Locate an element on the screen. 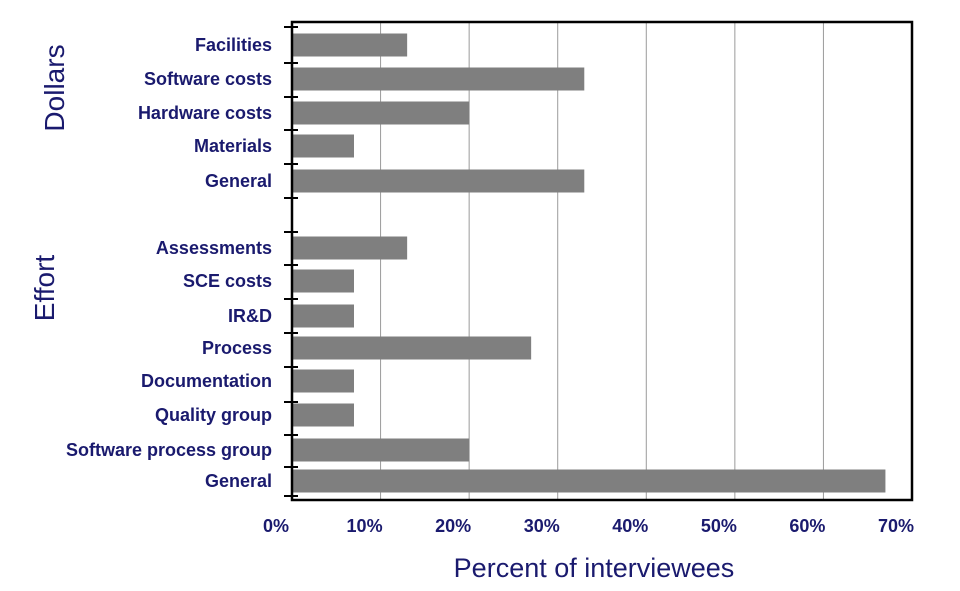 The image size is (960, 591). bar-assessments is located at coordinates (350, 248).